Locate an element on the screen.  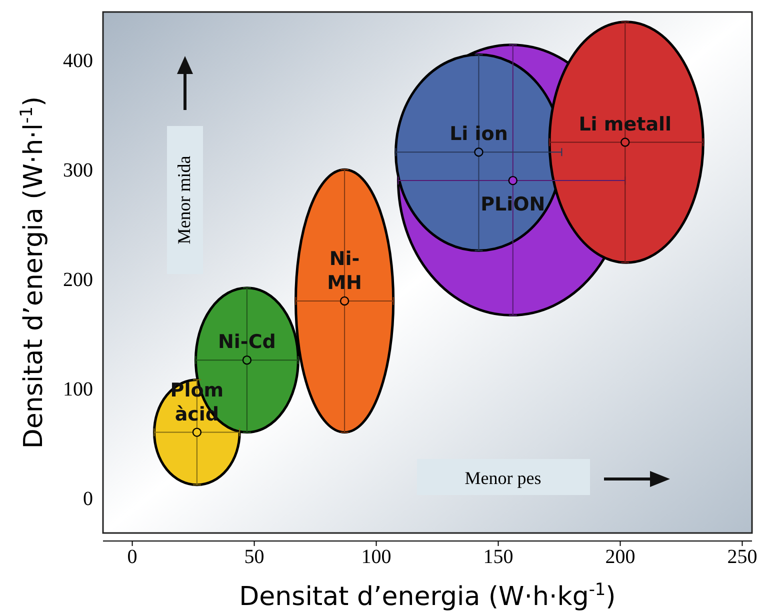
x-axis-title: Densitat d’energia (W·h·kg$^{-1}$) is located at coordinates (427, 595).